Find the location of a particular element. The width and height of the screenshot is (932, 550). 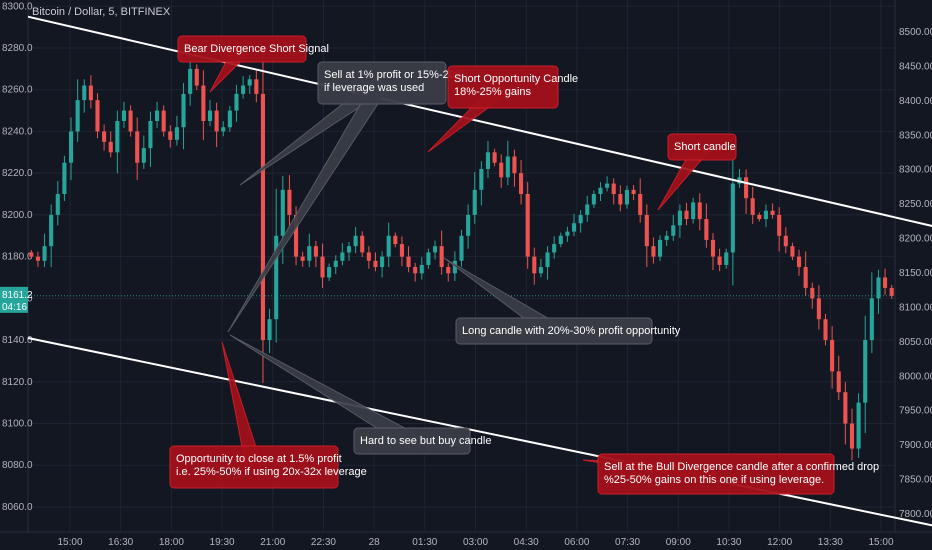

right-axis-tick-label: 8400.0000 is located at coordinates (915, 101).